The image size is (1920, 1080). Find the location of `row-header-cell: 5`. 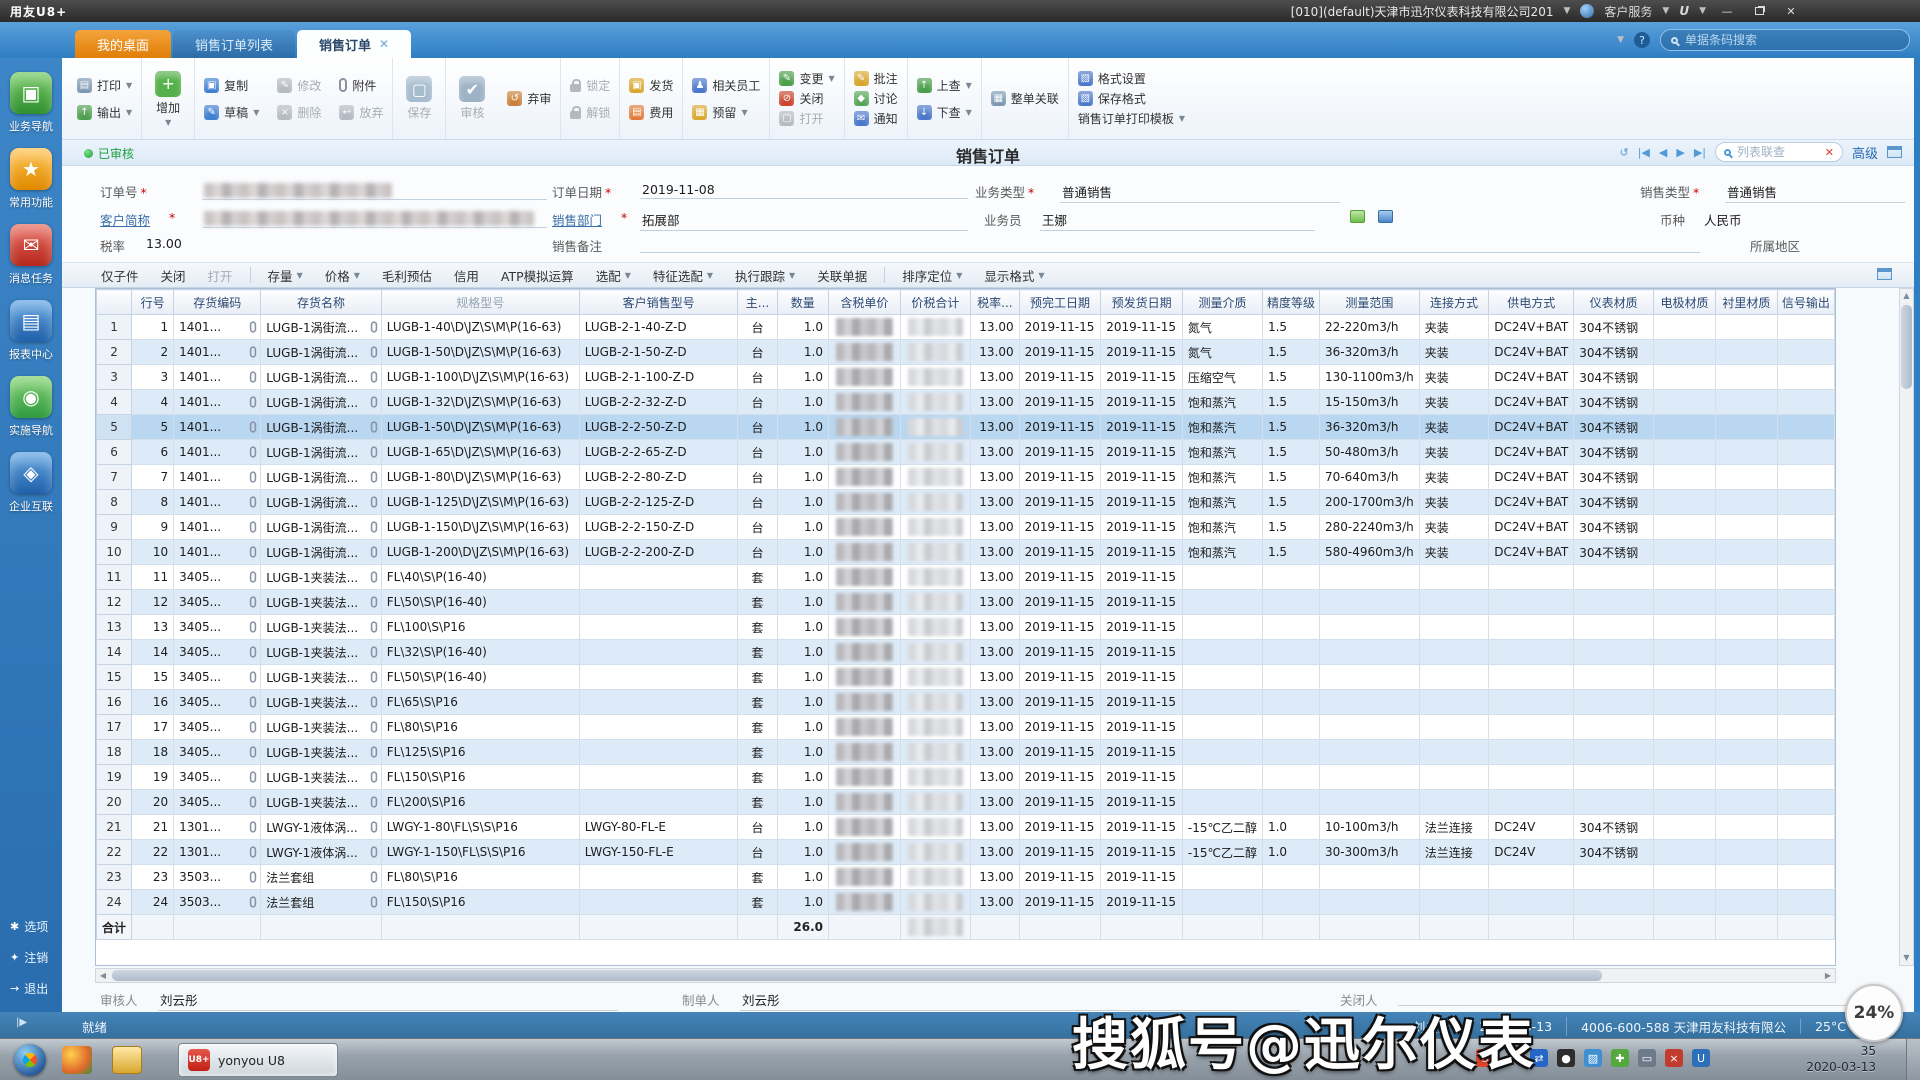

row-header-cell: 5 is located at coordinates (114, 427).